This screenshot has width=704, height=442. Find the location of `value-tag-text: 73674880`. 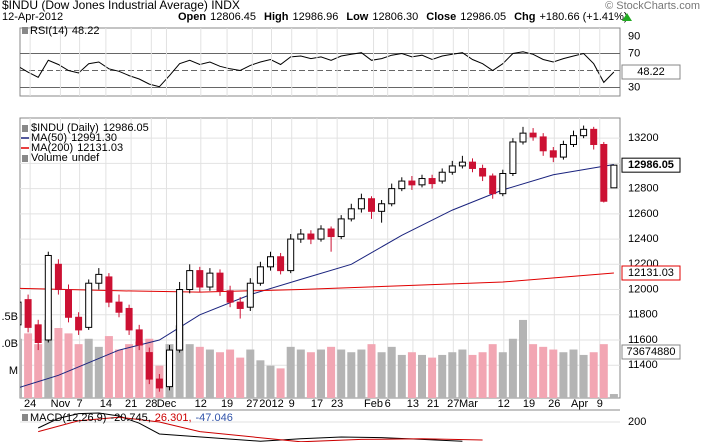

value-tag-text: 73674880 is located at coordinates (651, 352).